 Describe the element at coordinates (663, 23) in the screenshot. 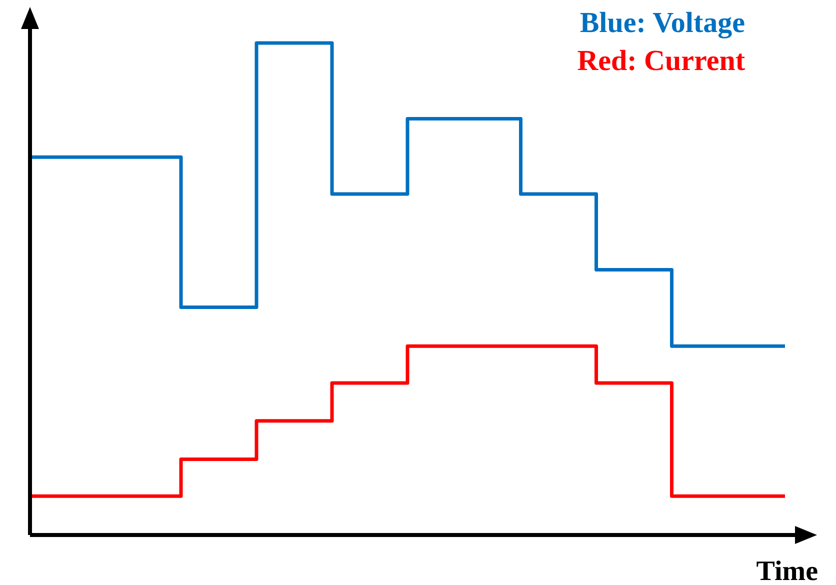

I see `text: Blue: Voltage` at that location.